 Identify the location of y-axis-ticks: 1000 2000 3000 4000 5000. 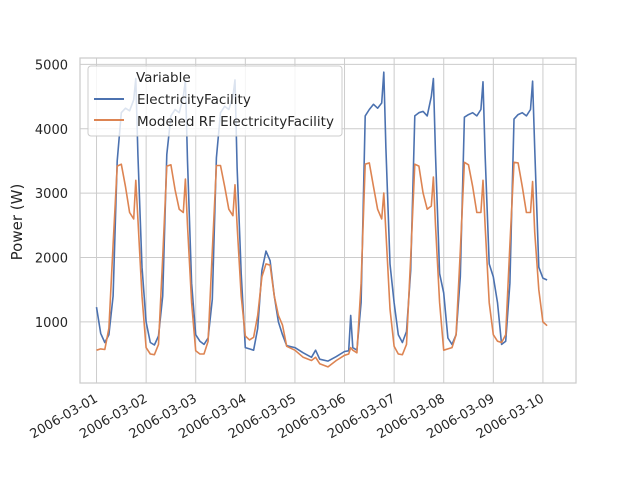
(51, 194).